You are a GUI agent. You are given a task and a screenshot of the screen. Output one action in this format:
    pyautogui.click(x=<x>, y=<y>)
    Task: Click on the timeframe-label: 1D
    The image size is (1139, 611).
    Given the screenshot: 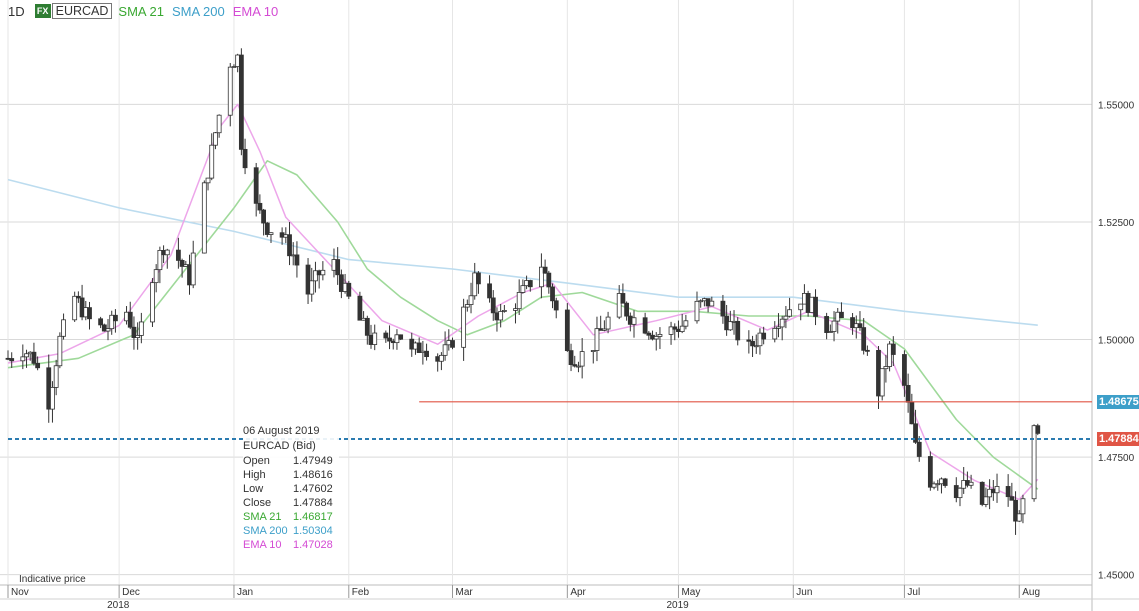 What is the action you would take?
    pyautogui.click(x=16, y=11)
    